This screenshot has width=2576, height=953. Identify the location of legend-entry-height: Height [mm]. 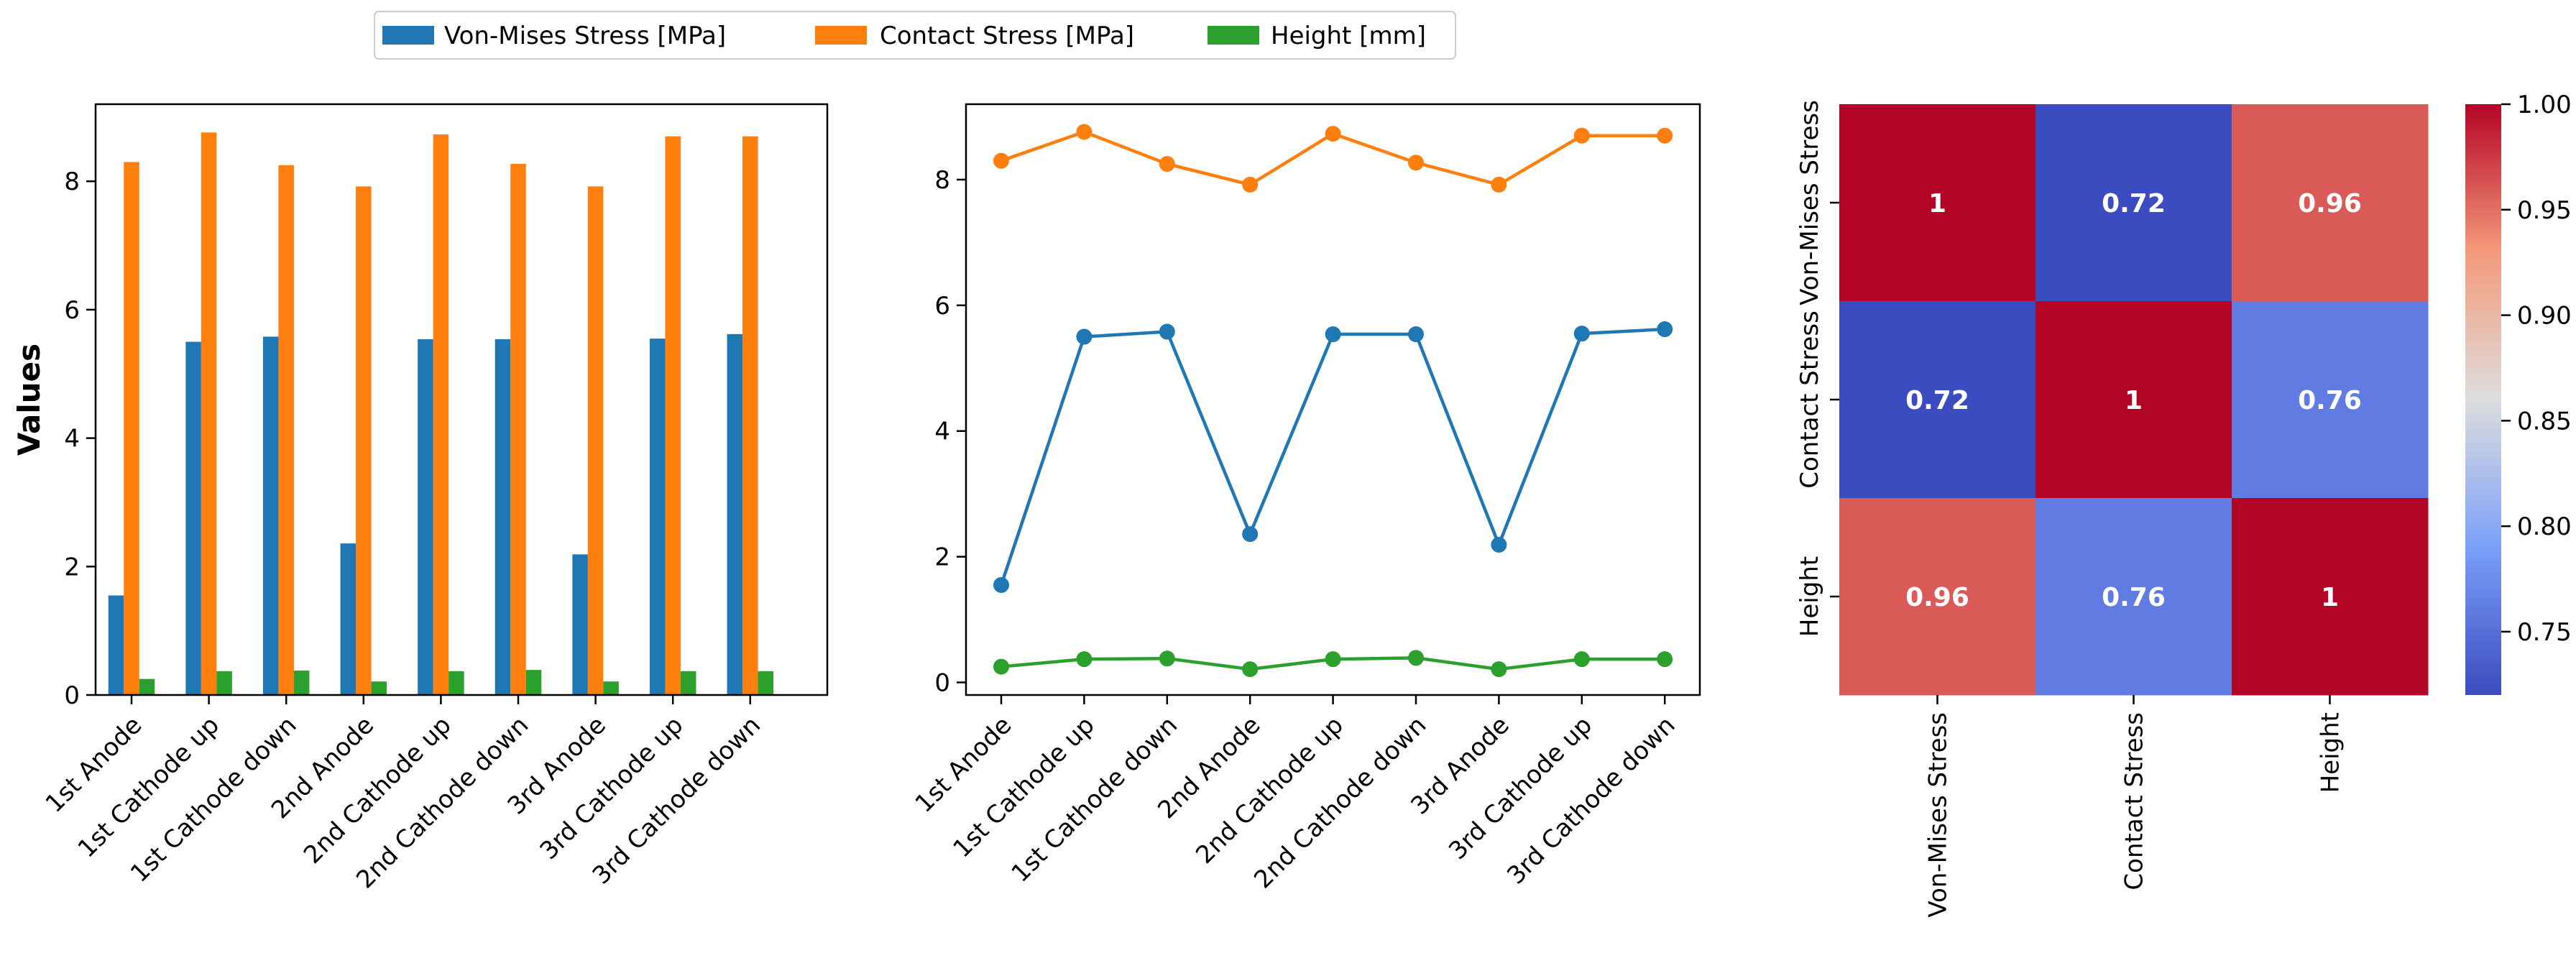
(1317, 36).